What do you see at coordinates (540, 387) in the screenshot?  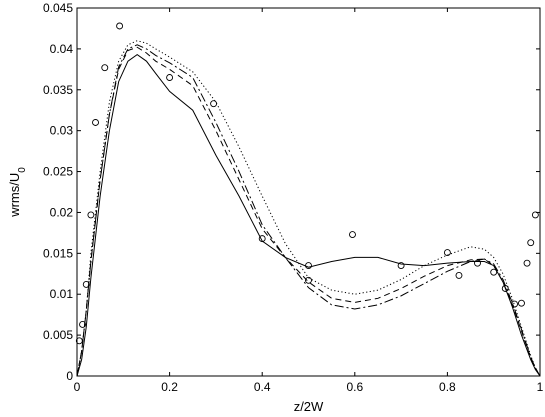 I see `x-tick-label: 1` at bounding box center [540, 387].